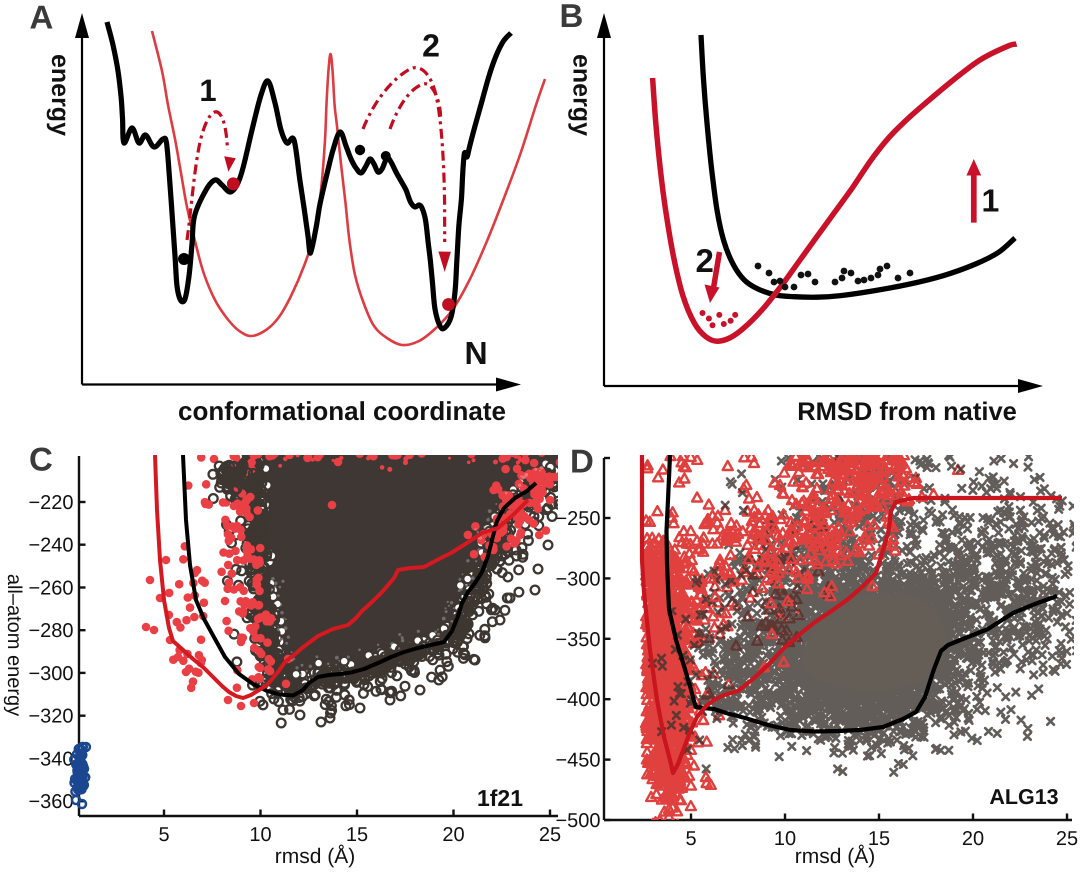 Image resolution: width=1080 pixels, height=872 pixels. What do you see at coordinates (50, 589) in the screenshot?
I see `svg-text: −260` at bounding box center [50, 589].